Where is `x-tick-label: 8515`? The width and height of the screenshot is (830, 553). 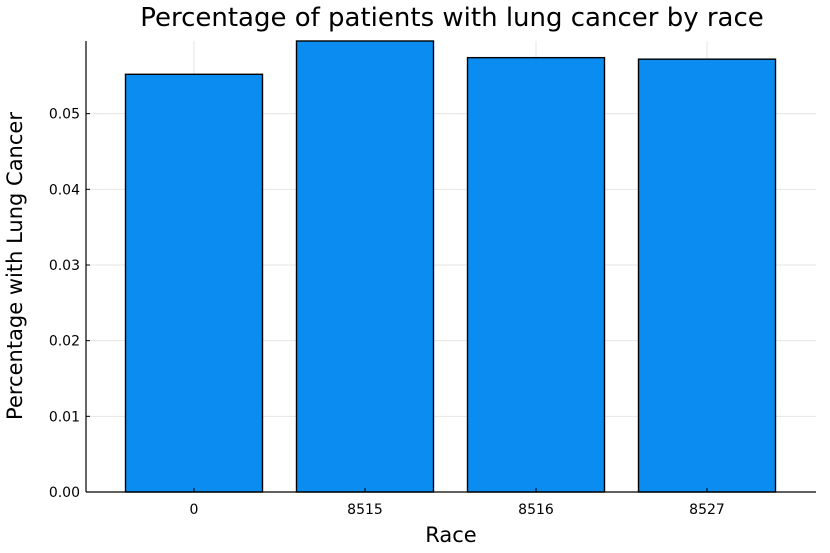 x-tick-label: 8515 is located at coordinates (365, 510).